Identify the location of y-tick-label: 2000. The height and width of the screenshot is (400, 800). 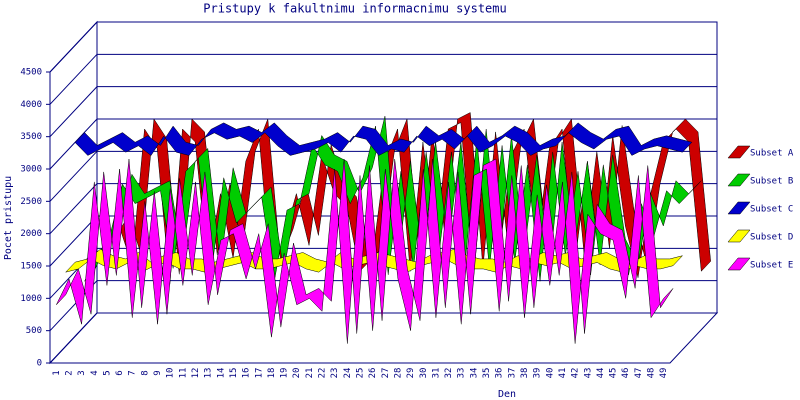
(31, 234).